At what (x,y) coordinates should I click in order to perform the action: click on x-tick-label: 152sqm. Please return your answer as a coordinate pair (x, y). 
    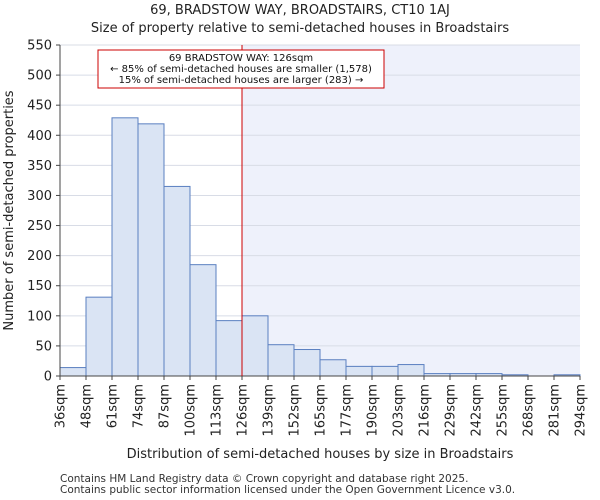
    Looking at the image, I should click on (295, 410).